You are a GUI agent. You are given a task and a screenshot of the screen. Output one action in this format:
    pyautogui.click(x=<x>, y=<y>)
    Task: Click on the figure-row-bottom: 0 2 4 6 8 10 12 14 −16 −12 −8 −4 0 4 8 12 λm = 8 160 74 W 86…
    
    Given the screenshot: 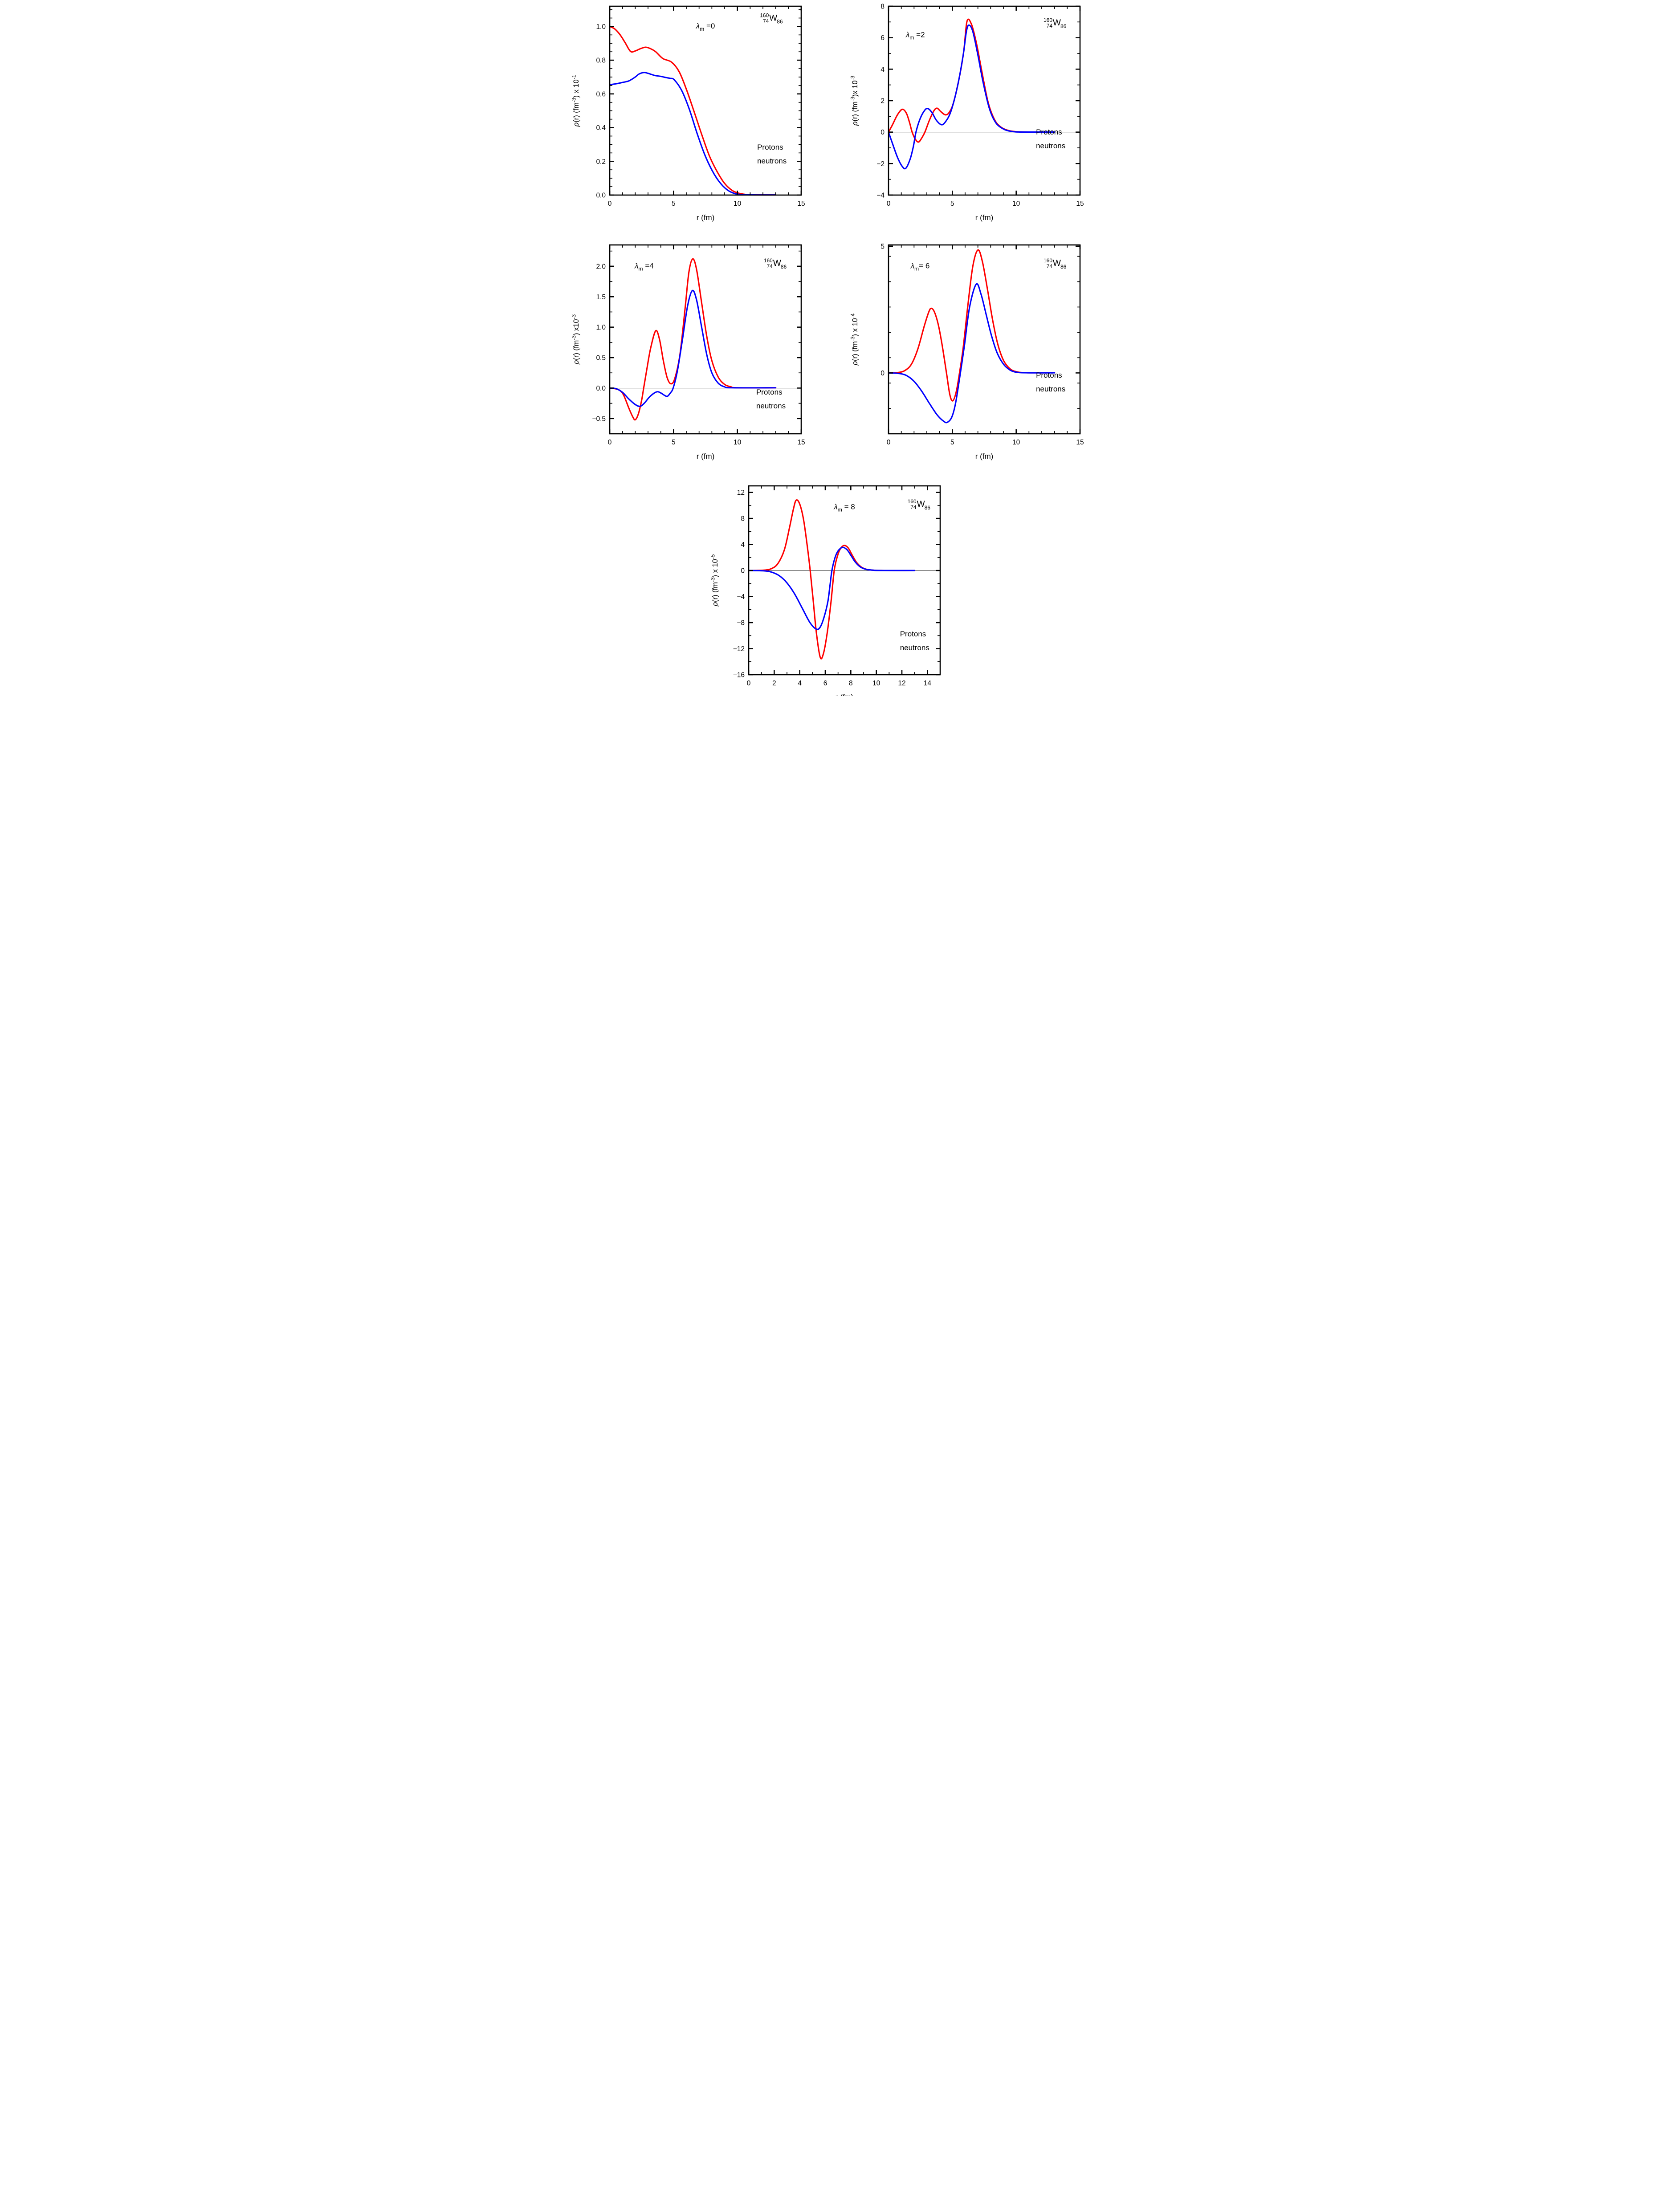 What is the action you would take?
    pyautogui.click(x=897, y=588)
    